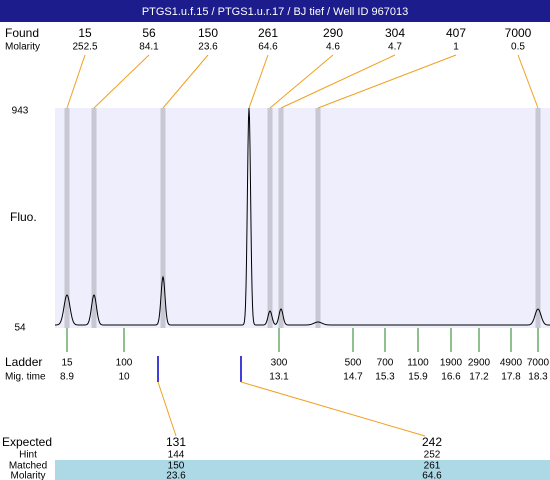 Image resolution: width=550 pixels, height=480 pixels. Describe the element at coordinates (176, 475) in the screenshot. I see `cell: 23.6` at that location.